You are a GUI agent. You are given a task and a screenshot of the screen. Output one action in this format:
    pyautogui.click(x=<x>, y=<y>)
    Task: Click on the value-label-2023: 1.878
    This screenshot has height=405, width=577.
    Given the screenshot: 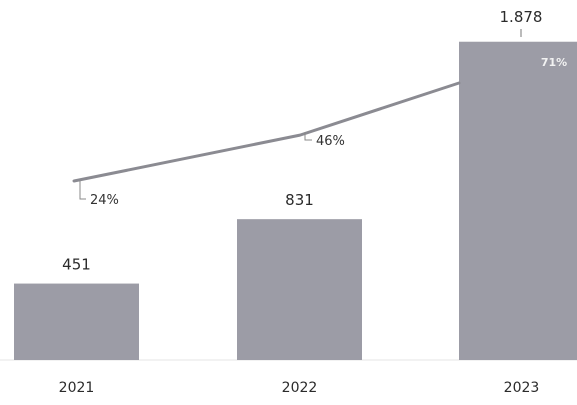 What is the action you would take?
    pyautogui.click(x=521, y=17)
    